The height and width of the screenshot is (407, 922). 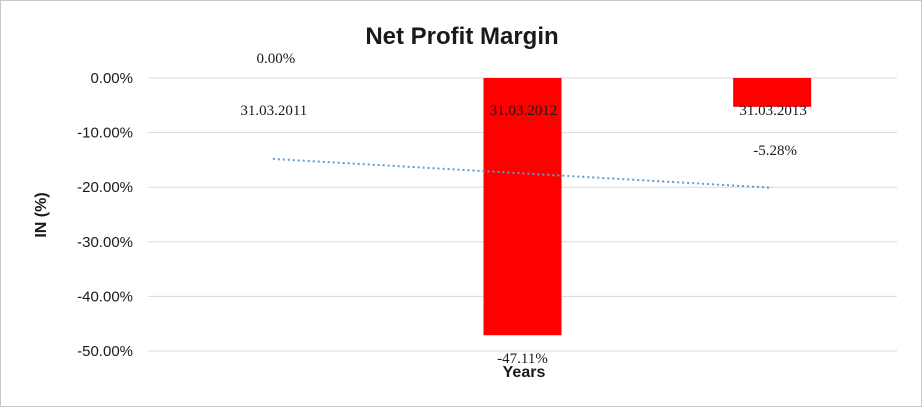 What do you see at coordinates (105, 215) in the screenshot?
I see `y-axis-tick-labels: 0.00% -10.00% -20.00% -30.00% -40.00% -50.00%` at bounding box center [105, 215].